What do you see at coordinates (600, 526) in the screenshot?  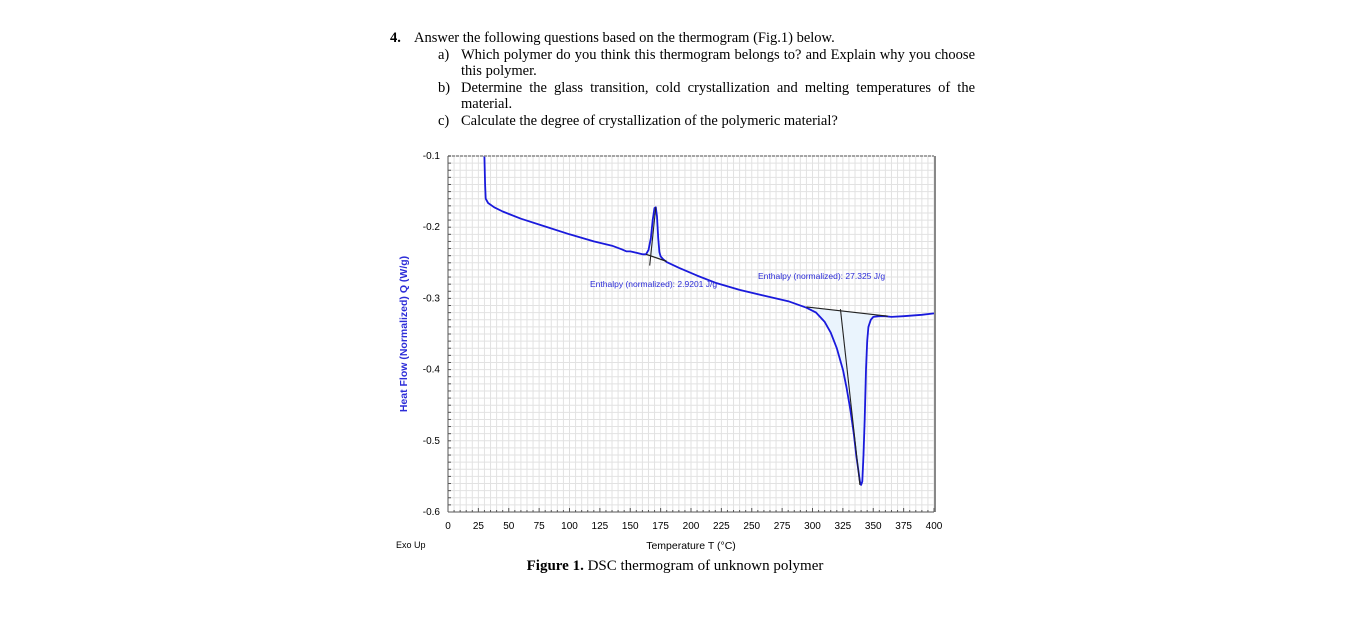 I see `x-tick-label: 125` at bounding box center [600, 526].